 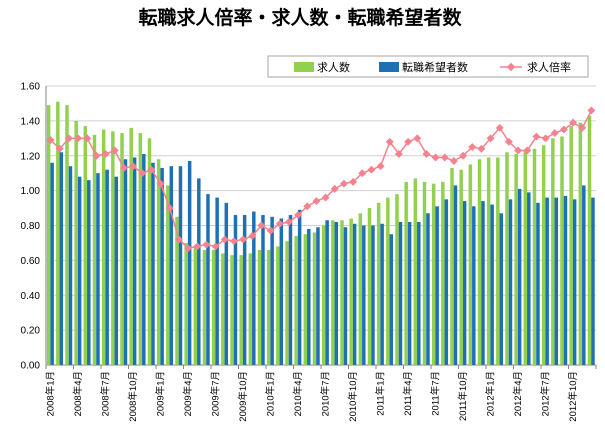 I want to click on y-tick-label: 0.20, so click(x=31, y=331).